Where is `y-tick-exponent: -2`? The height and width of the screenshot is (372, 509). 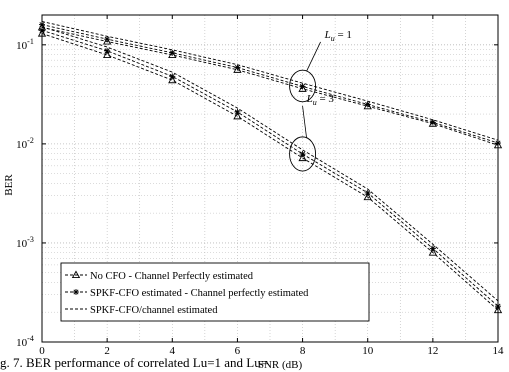
y-tick-exponent: -2 is located at coordinates (30, 140).